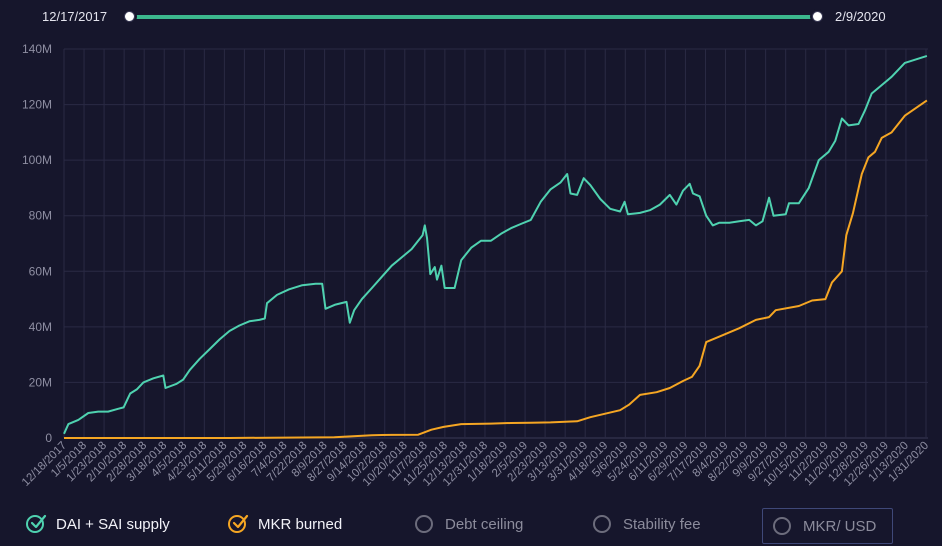  I want to click on legend-item-mkr-usd: MKR/ USD, so click(828, 526).